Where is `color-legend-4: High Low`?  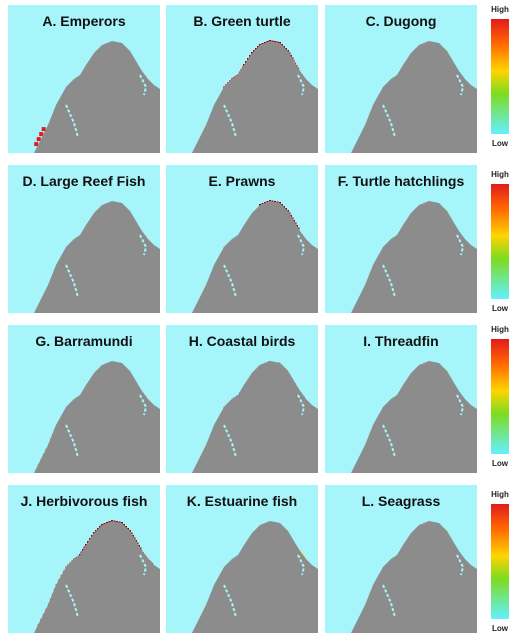 color-legend-4: High Low is located at coordinates (500, 564).